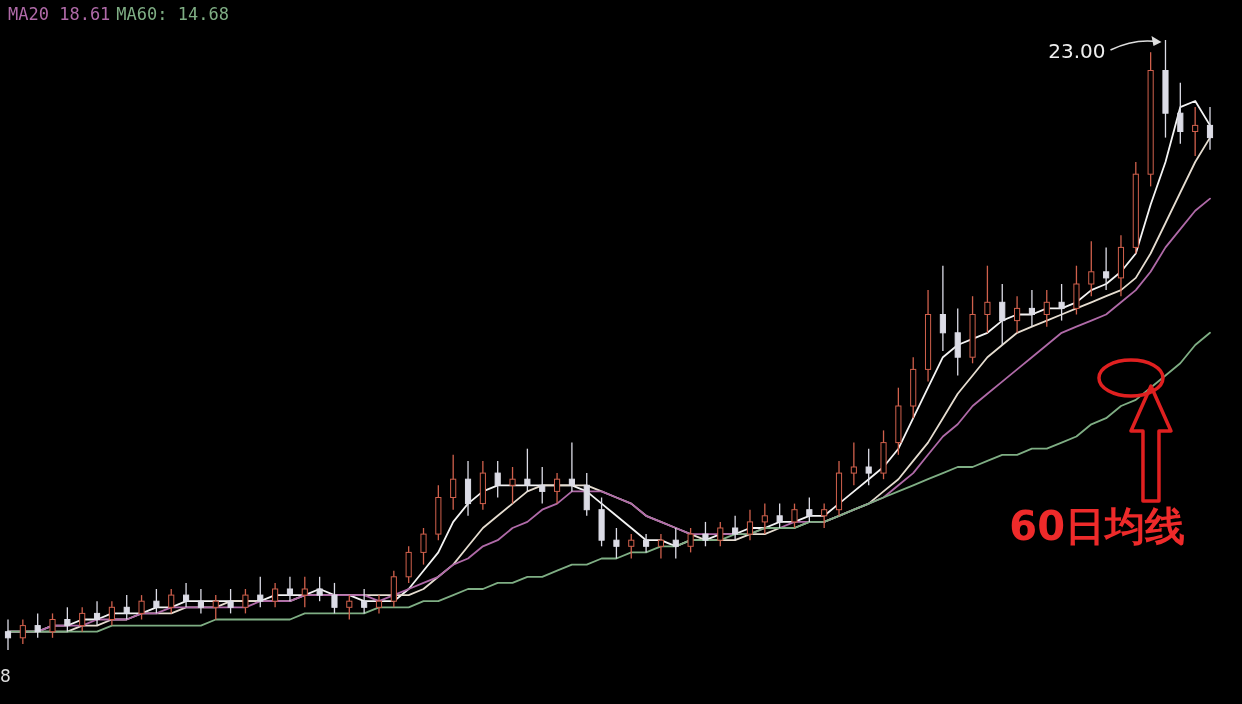 The image size is (1242, 704). I want to click on text: 8, so click(5, 676).